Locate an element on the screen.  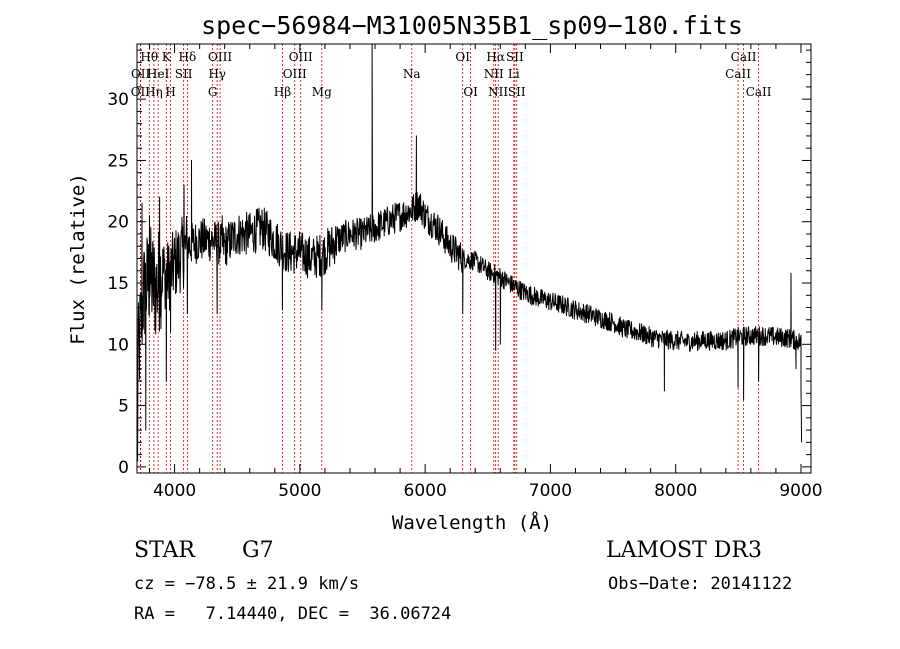
y-tick-label: 30 is located at coordinates (118, 100).